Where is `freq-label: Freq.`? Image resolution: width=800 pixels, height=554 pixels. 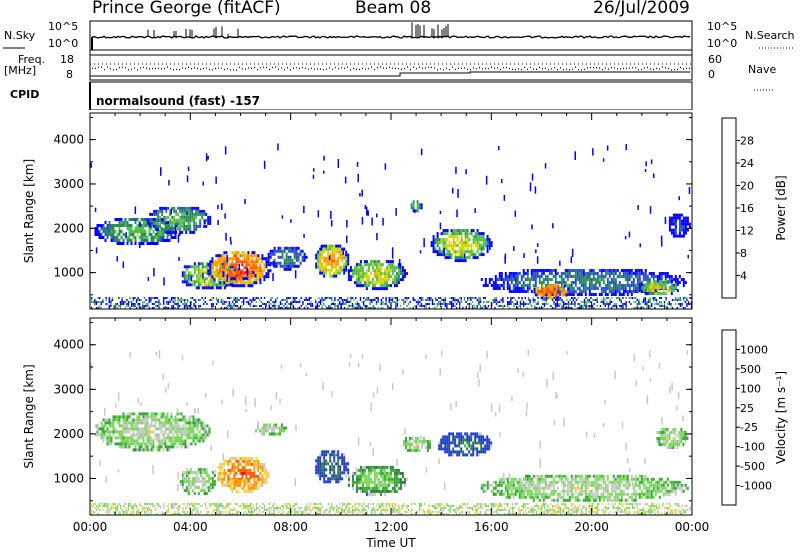
freq-label: Freq. is located at coordinates (32, 59).